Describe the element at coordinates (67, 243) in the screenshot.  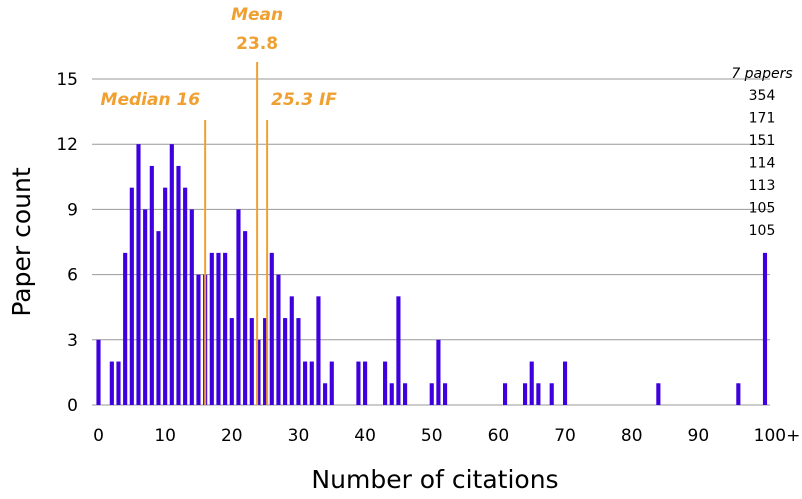
I see `y-tick-labels: 0 3 6 9 12 15` at that location.